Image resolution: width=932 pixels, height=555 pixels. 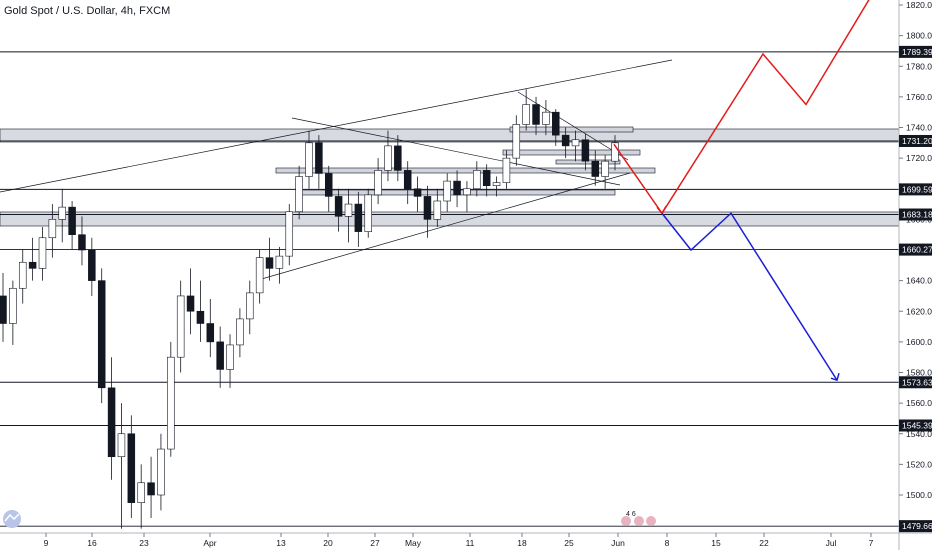 What do you see at coordinates (917, 141) in the screenshot?
I see `level-tag-label: 1731.20` at bounding box center [917, 141].